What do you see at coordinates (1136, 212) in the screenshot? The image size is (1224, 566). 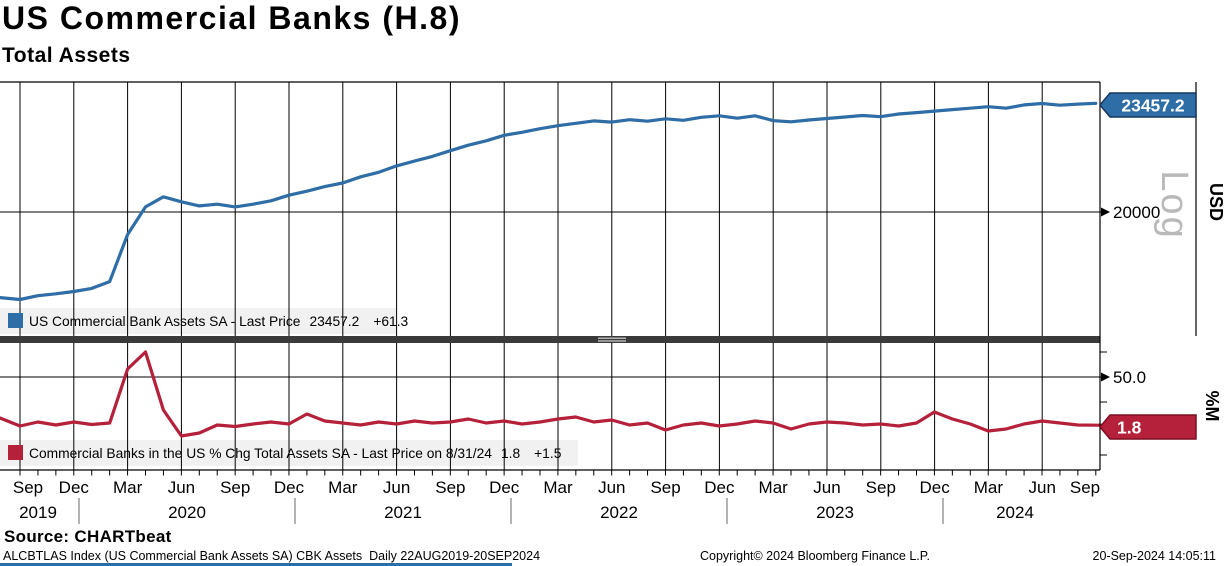 I see `y-tick-label-top: 20000` at bounding box center [1136, 212].